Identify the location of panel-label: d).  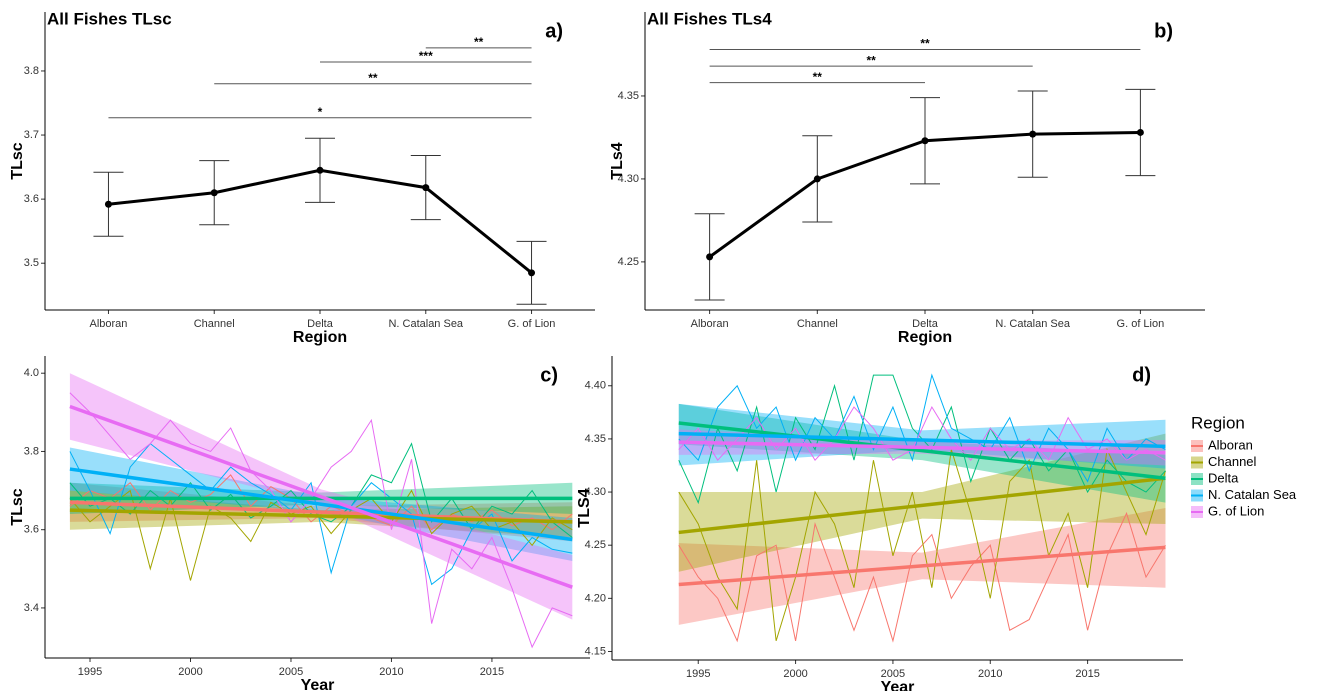
(1141, 375).